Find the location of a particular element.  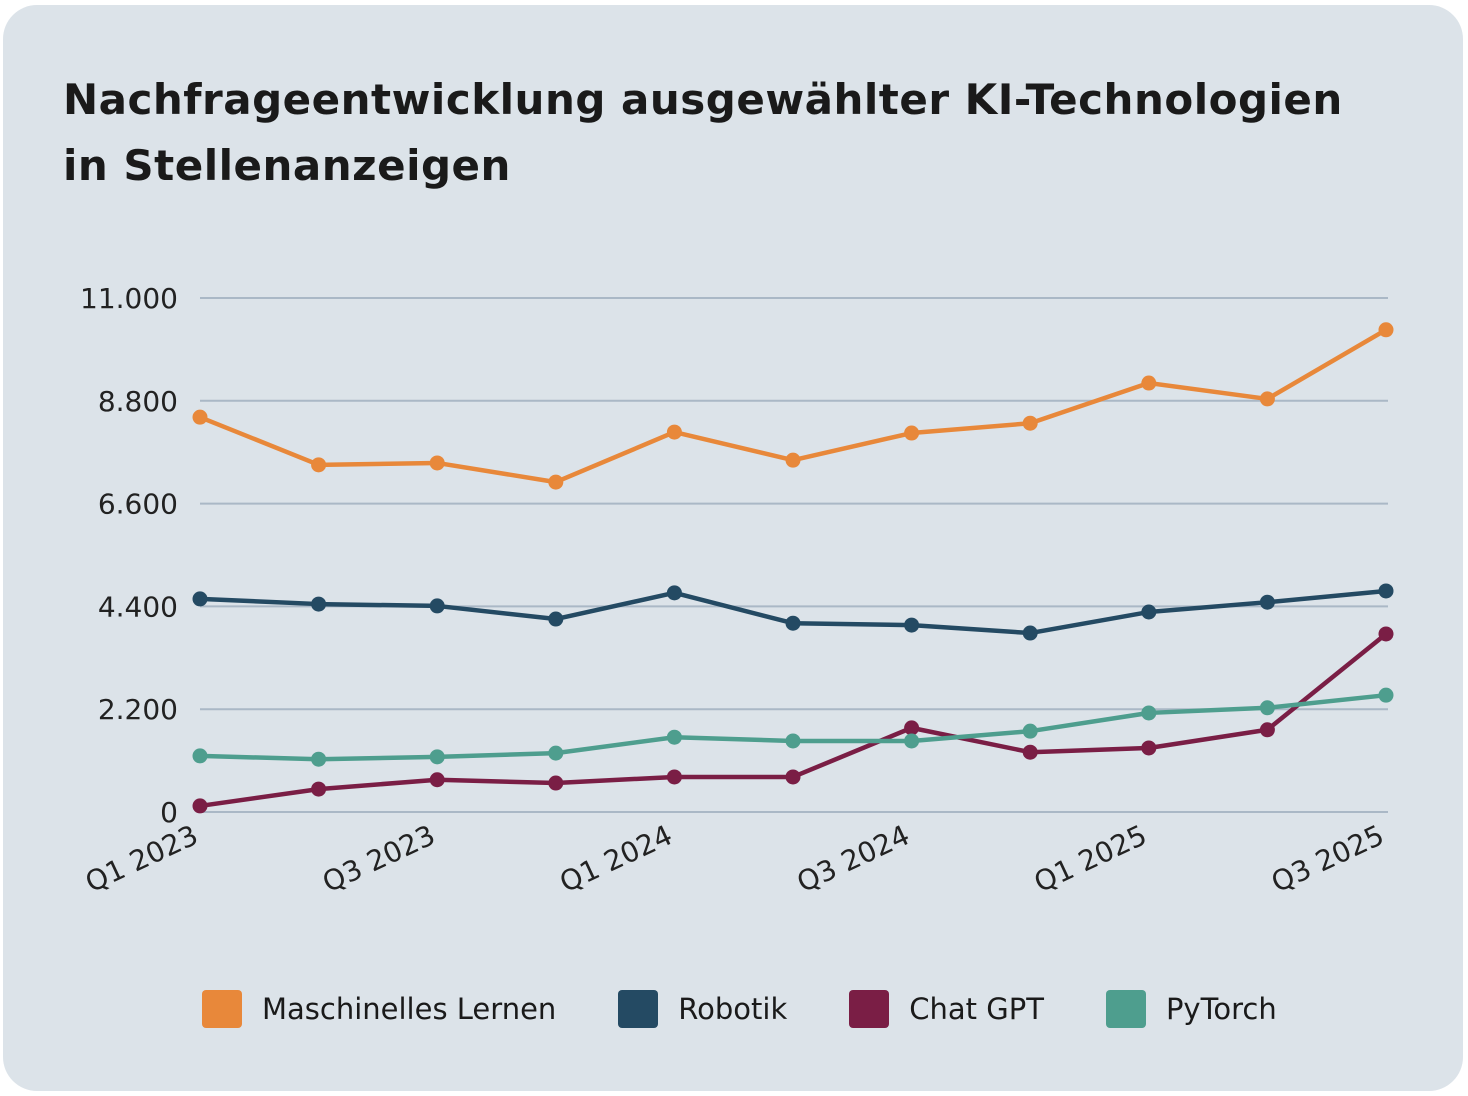

y-tick-label: 0 is located at coordinates (169, 812).